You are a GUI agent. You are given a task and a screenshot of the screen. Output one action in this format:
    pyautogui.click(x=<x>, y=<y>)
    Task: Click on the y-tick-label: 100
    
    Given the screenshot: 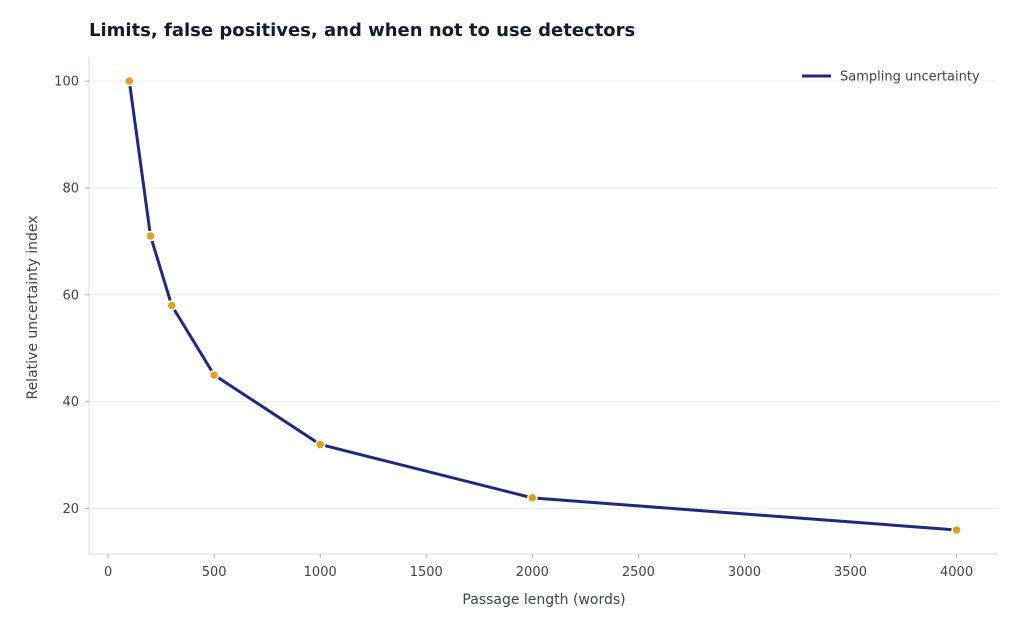 What is the action you would take?
    pyautogui.click(x=66, y=82)
    